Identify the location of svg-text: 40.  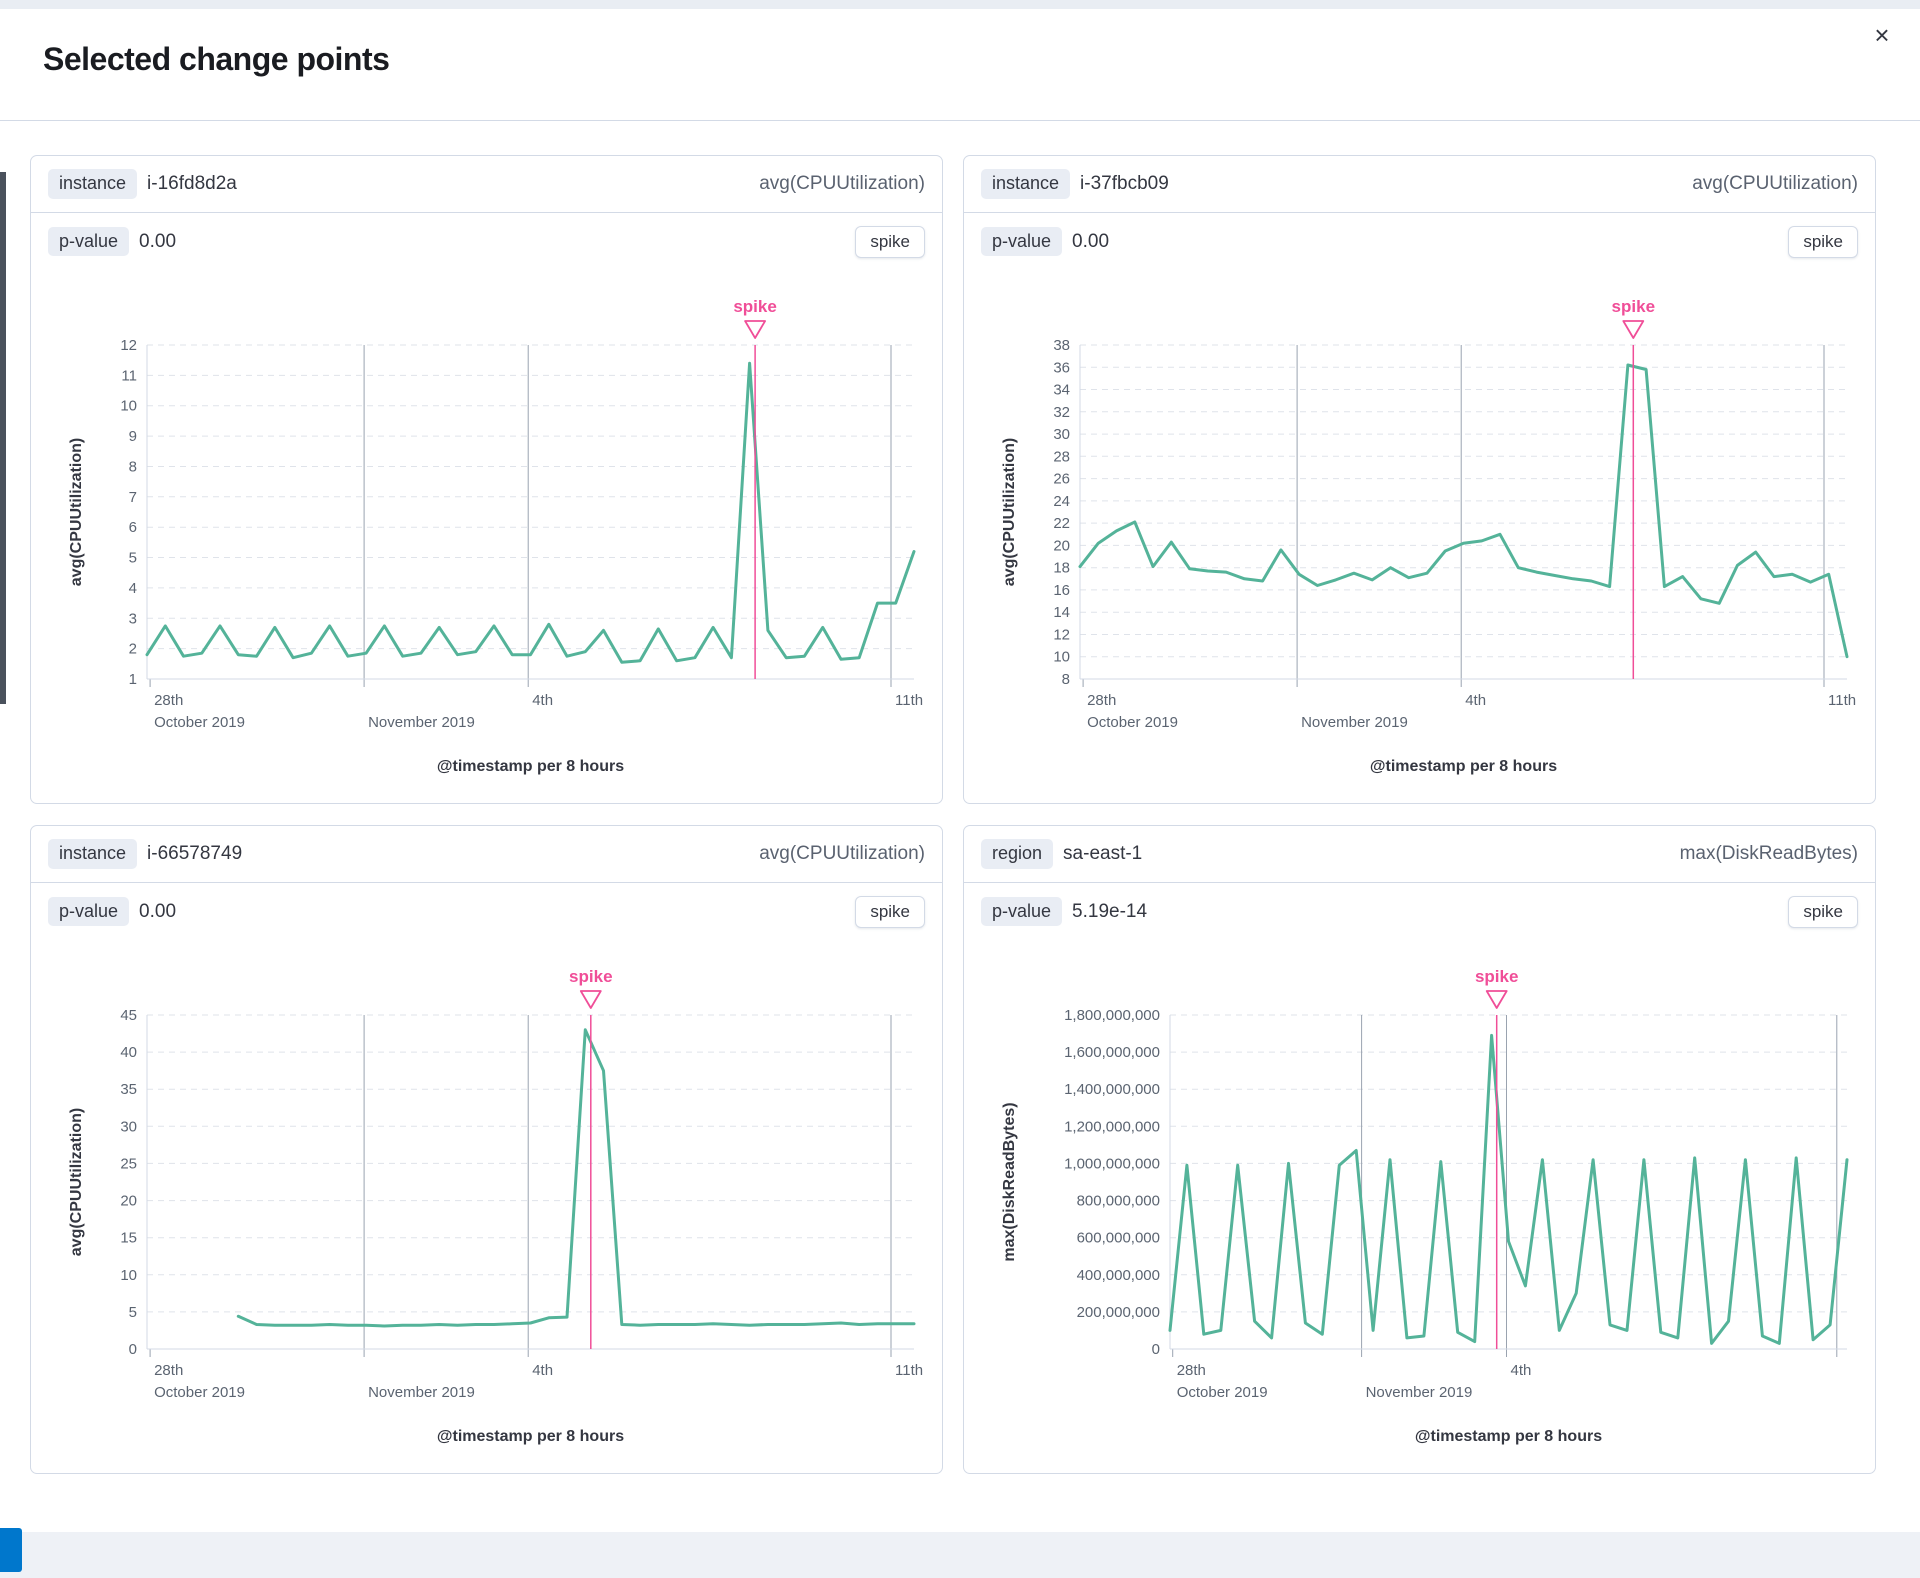
(128, 1052).